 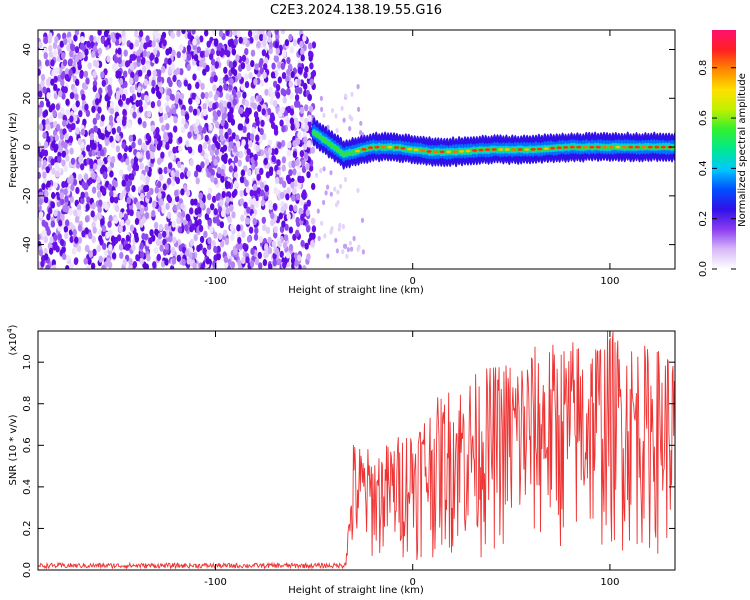 What do you see at coordinates (27, 570) in the screenshot?
I see `y-tick-label: 0.0` at bounding box center [27, 570].